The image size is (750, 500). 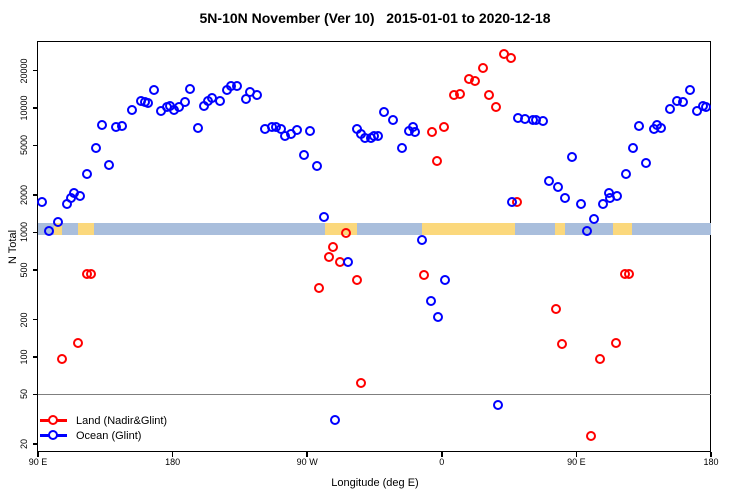 What do you see at coordinates (374, 229) in the screenshot?
I see `coastline-band-ocean` at bounding box center [374, 229].